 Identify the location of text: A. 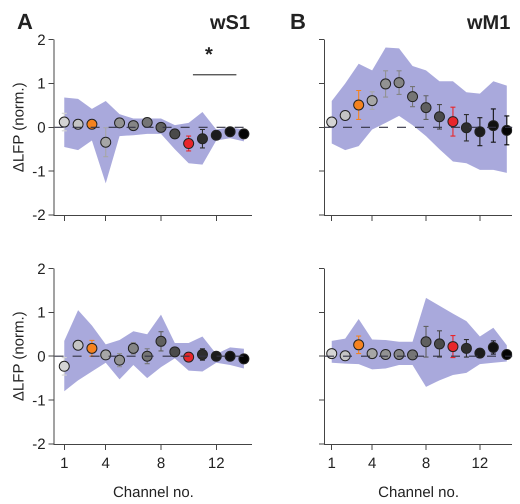
(25, 21).